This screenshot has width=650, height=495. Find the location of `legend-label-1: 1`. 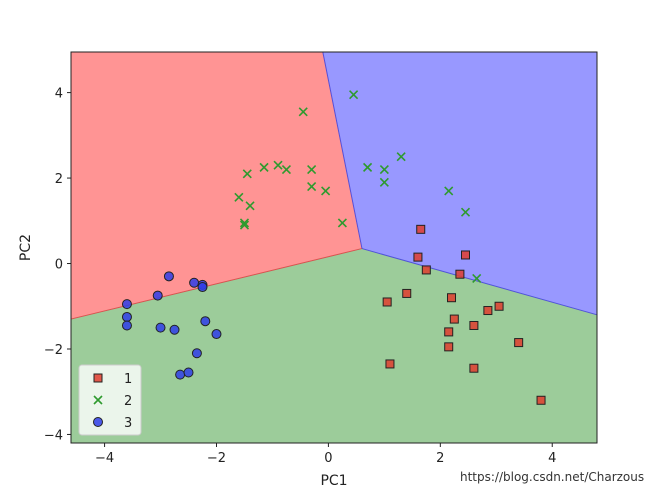

legend-label-1: 1 is located at coordinates (128, 379).